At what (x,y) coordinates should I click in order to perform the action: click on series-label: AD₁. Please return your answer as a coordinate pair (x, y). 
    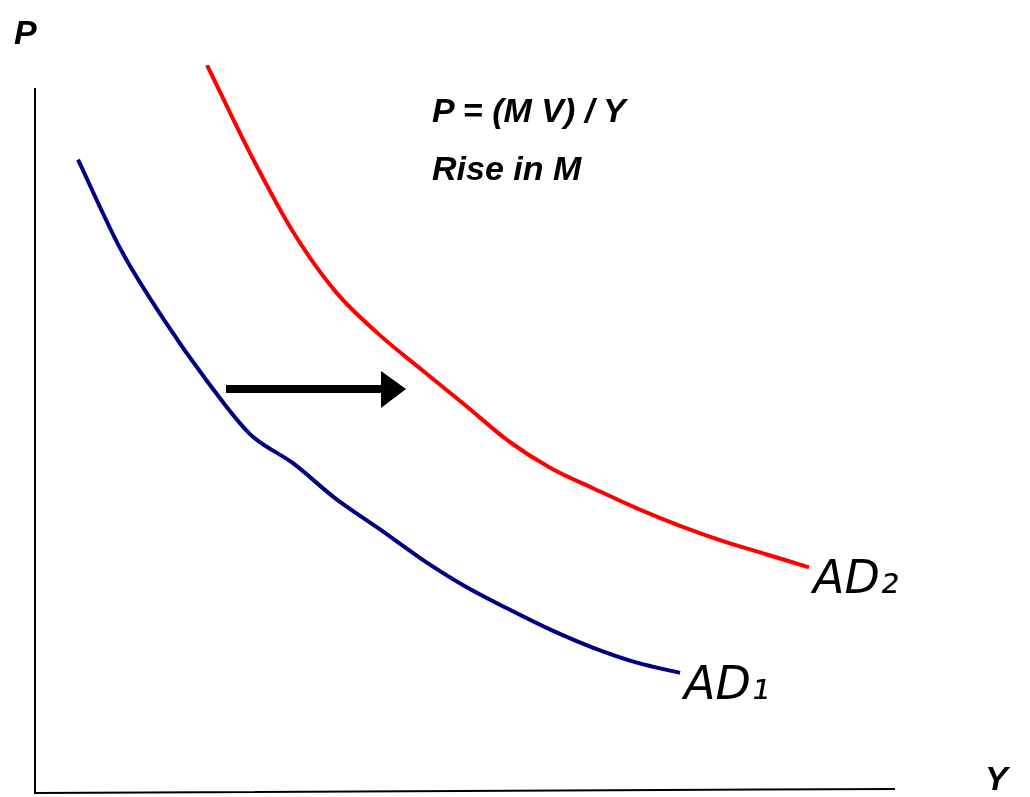
    Looking at the image, I should click on (725, 682).